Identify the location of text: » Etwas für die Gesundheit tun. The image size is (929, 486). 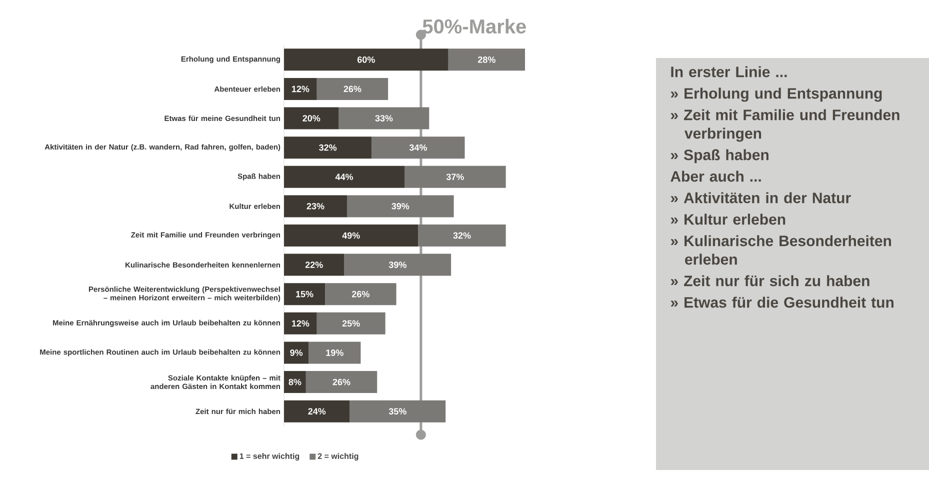
(782, 302).